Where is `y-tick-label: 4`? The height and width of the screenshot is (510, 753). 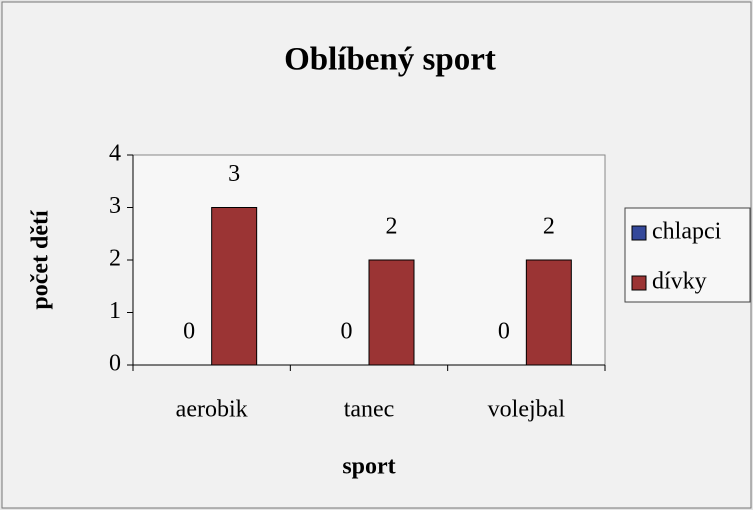
y-tick-label: 4 is located at coordinates (115, 154).